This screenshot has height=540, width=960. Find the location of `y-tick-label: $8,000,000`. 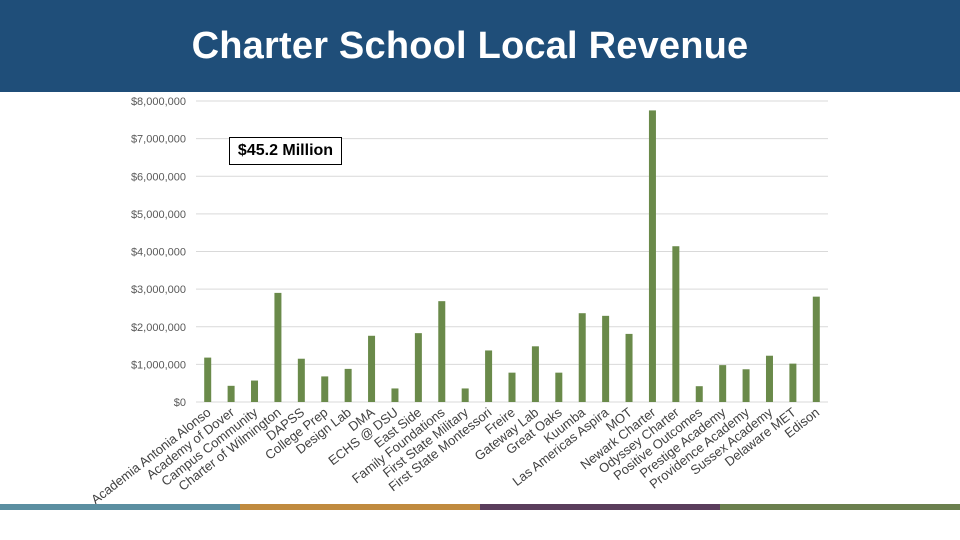

y-tick-label: $8,000,000 is located at coordinates (158, 102).